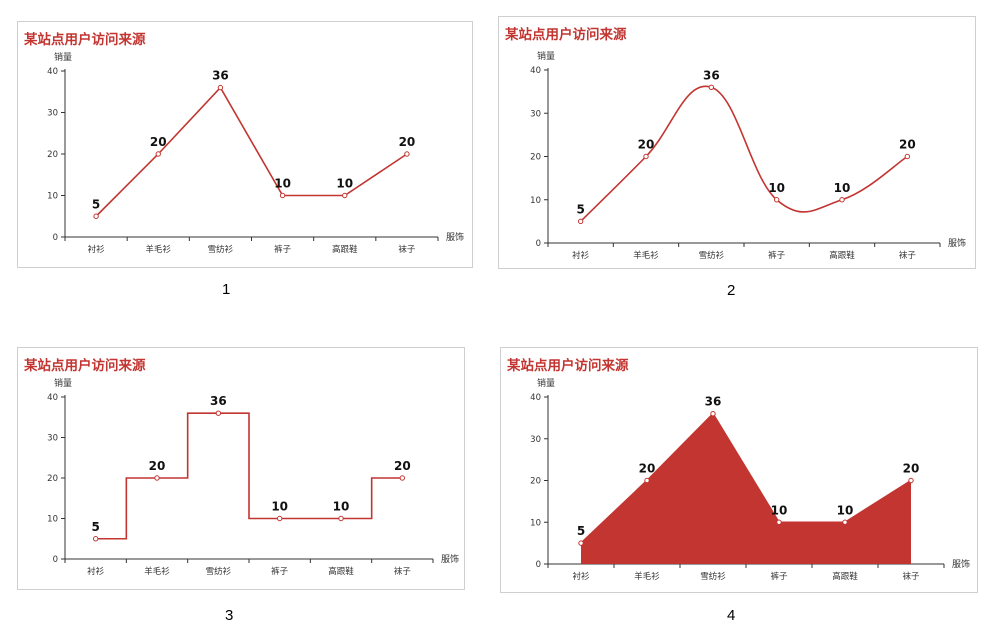 The height and width of the screenshot is (643, 991). I want to click on chart-caption-3: 3, so click(229, 615).